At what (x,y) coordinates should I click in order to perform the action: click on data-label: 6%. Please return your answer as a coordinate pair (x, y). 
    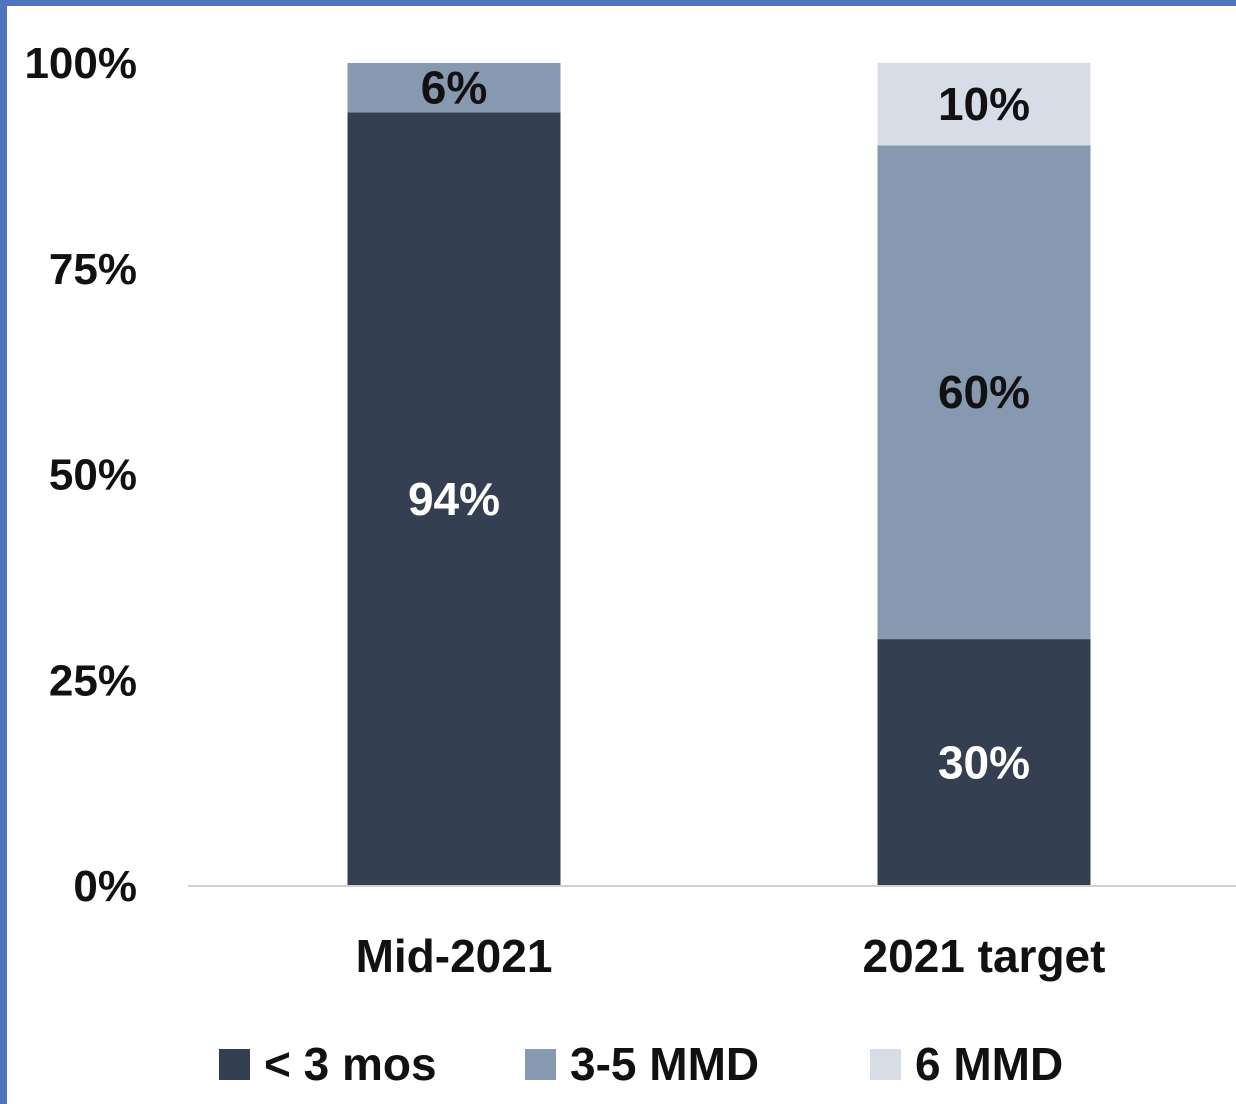
    Looking at the image, I should click on (454, 88).